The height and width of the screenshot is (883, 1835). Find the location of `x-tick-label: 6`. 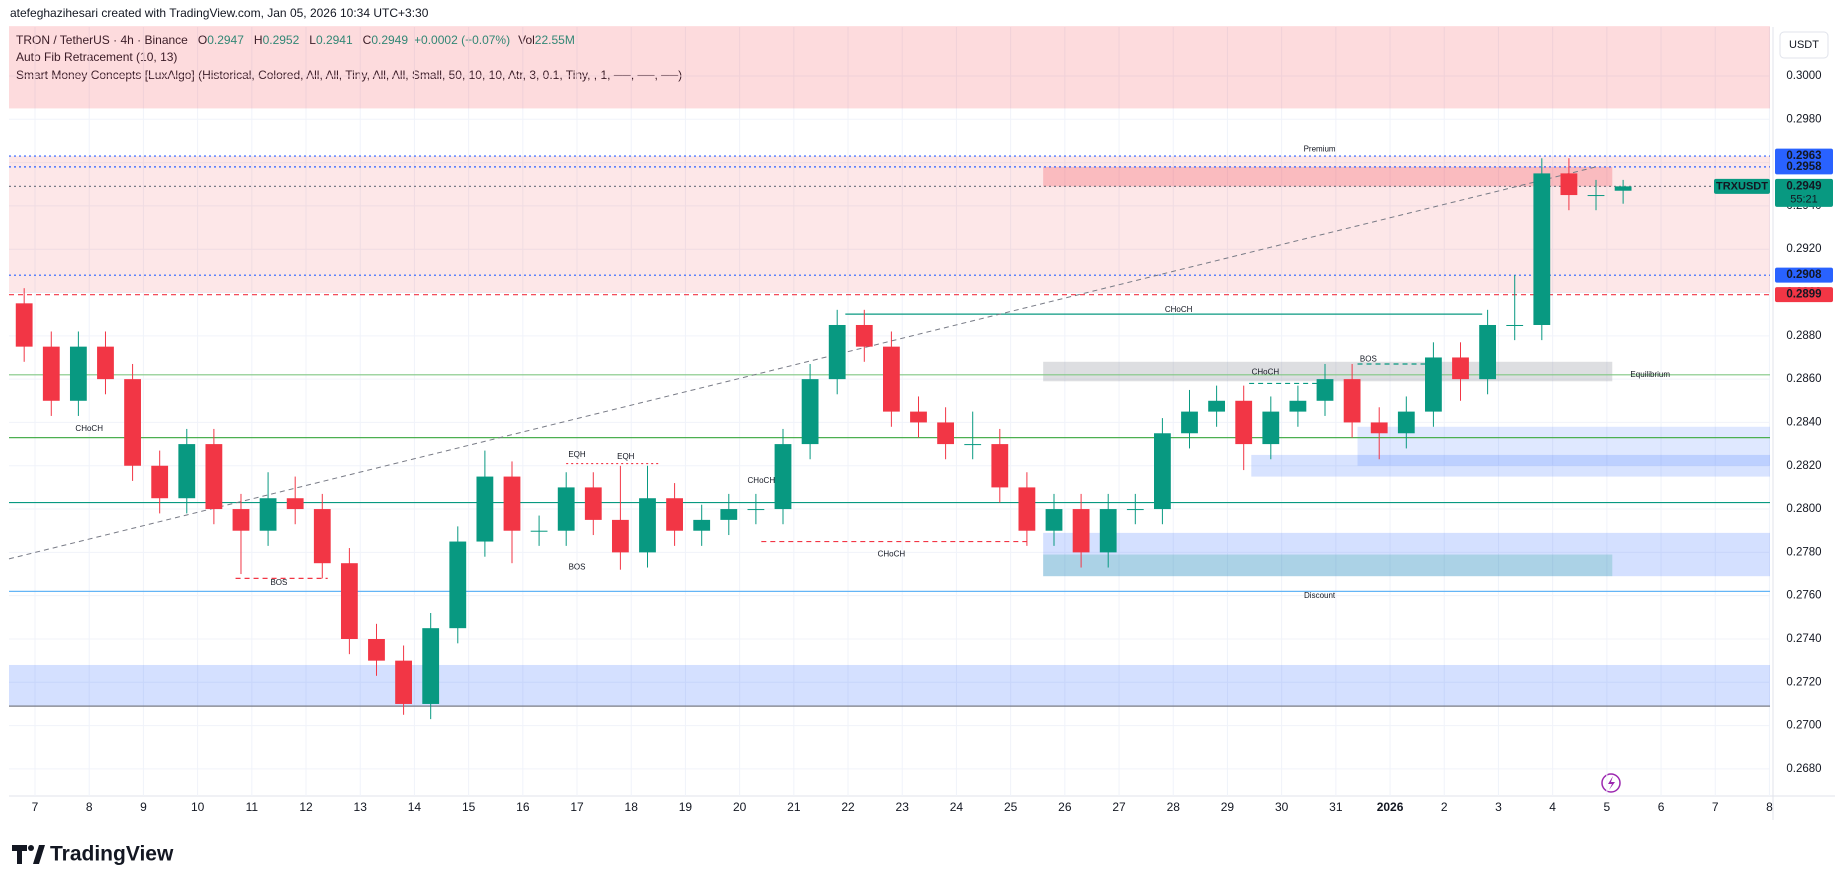

x-tick-label: 6 is located at coordinates (1661, 807).